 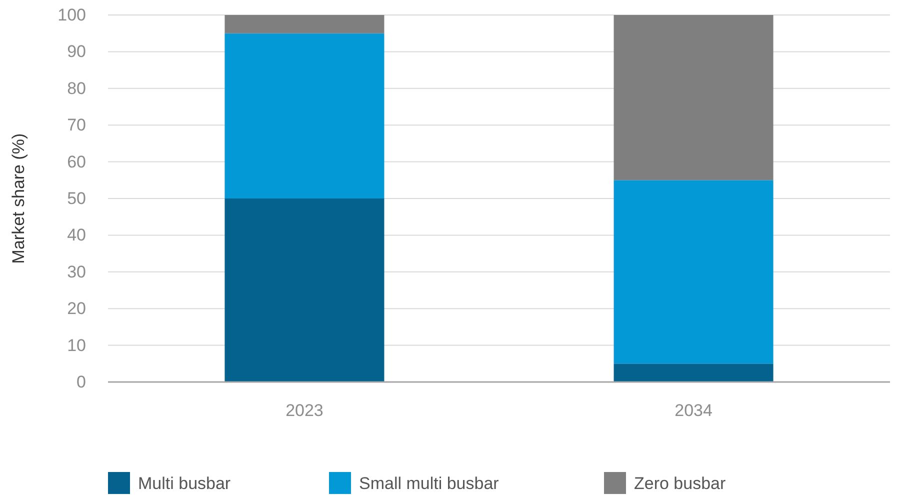 What do you see at coordinates (76, 198) in the screenshot?
I see `y-tick-label: 50` at bounding box center [76, 198].